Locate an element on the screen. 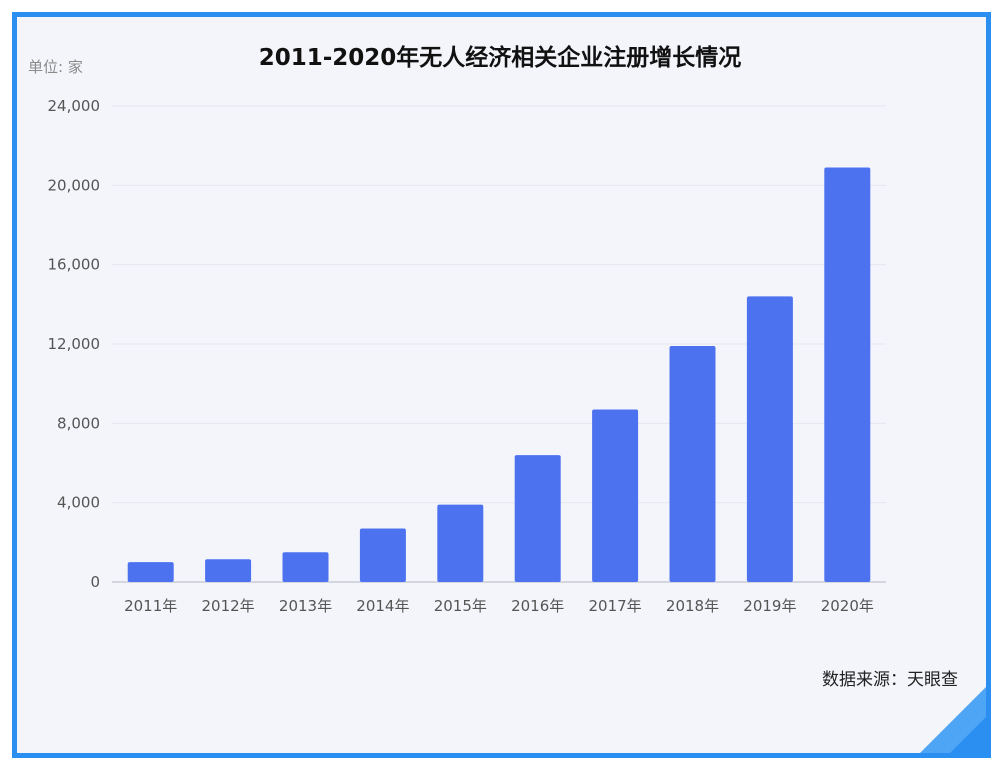  y-tick-label: 0 is located at coordinates (95, 582).